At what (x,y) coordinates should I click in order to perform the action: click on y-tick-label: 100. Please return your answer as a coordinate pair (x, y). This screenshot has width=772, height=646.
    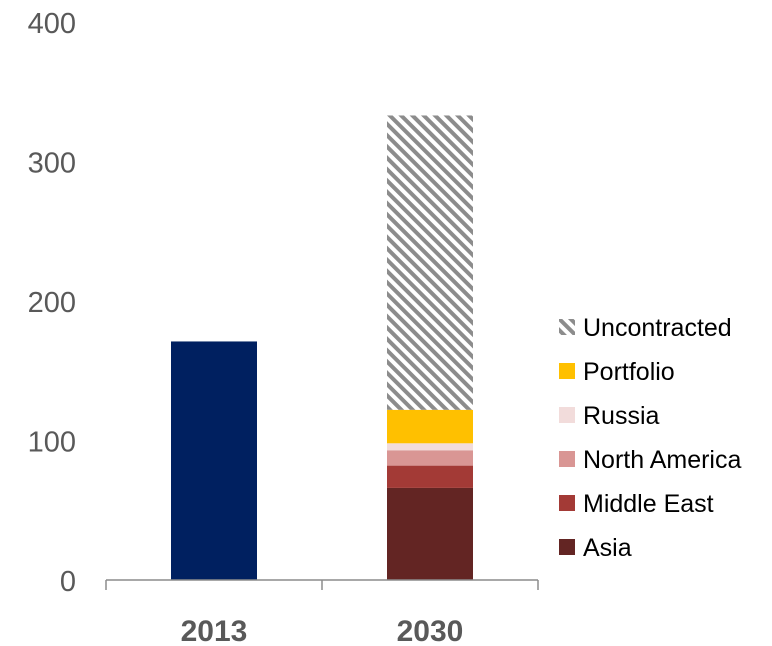
    Looking at the image, I should click on (52, 443).